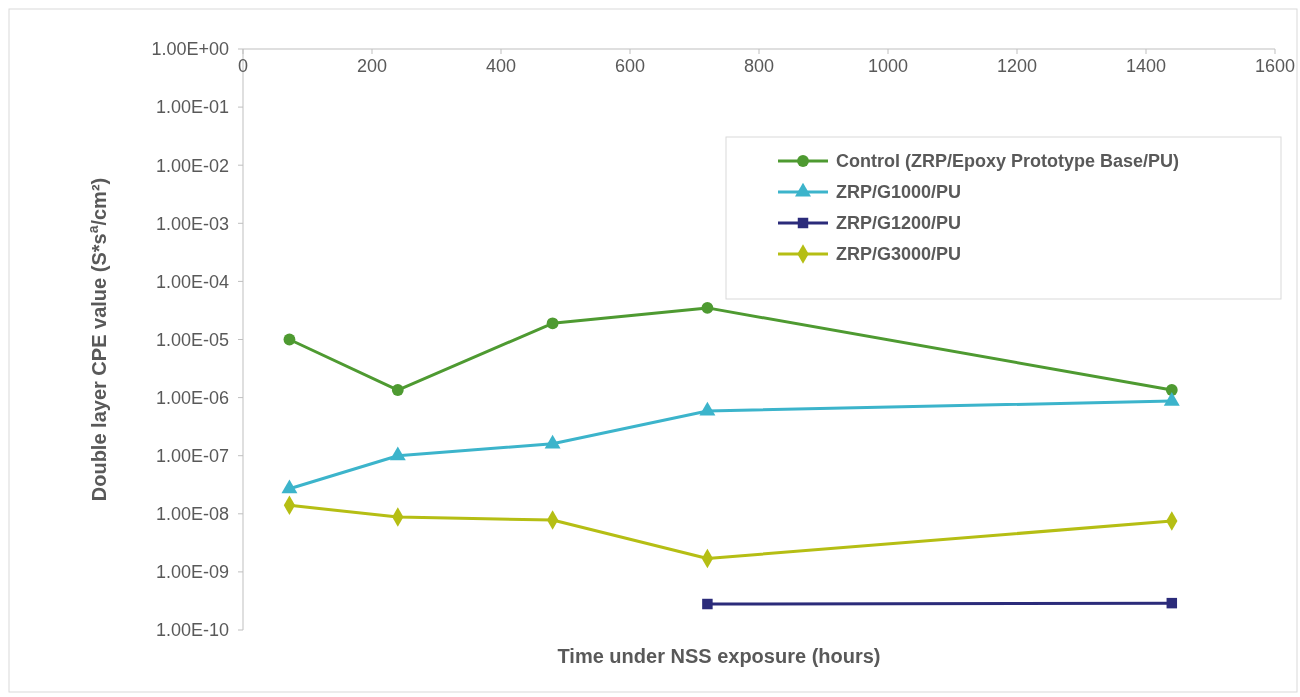 This screenshot has height=697, width=1300. I want to click on x-tick-label: 600, so click(630, 66).